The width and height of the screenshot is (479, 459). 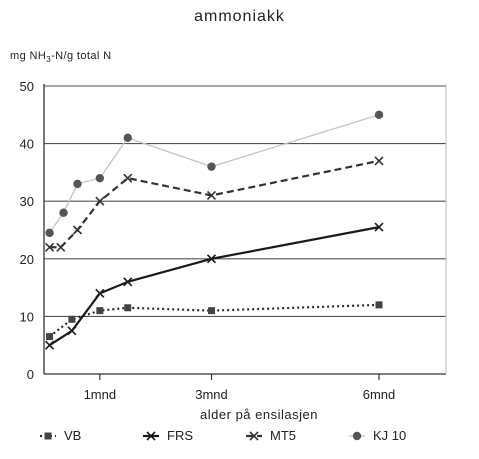 What do you see at coordinates (259, 414) in the screenshot?
I see `x-axis-title: alder på ensilasjen` at bounding box center [259, 414].